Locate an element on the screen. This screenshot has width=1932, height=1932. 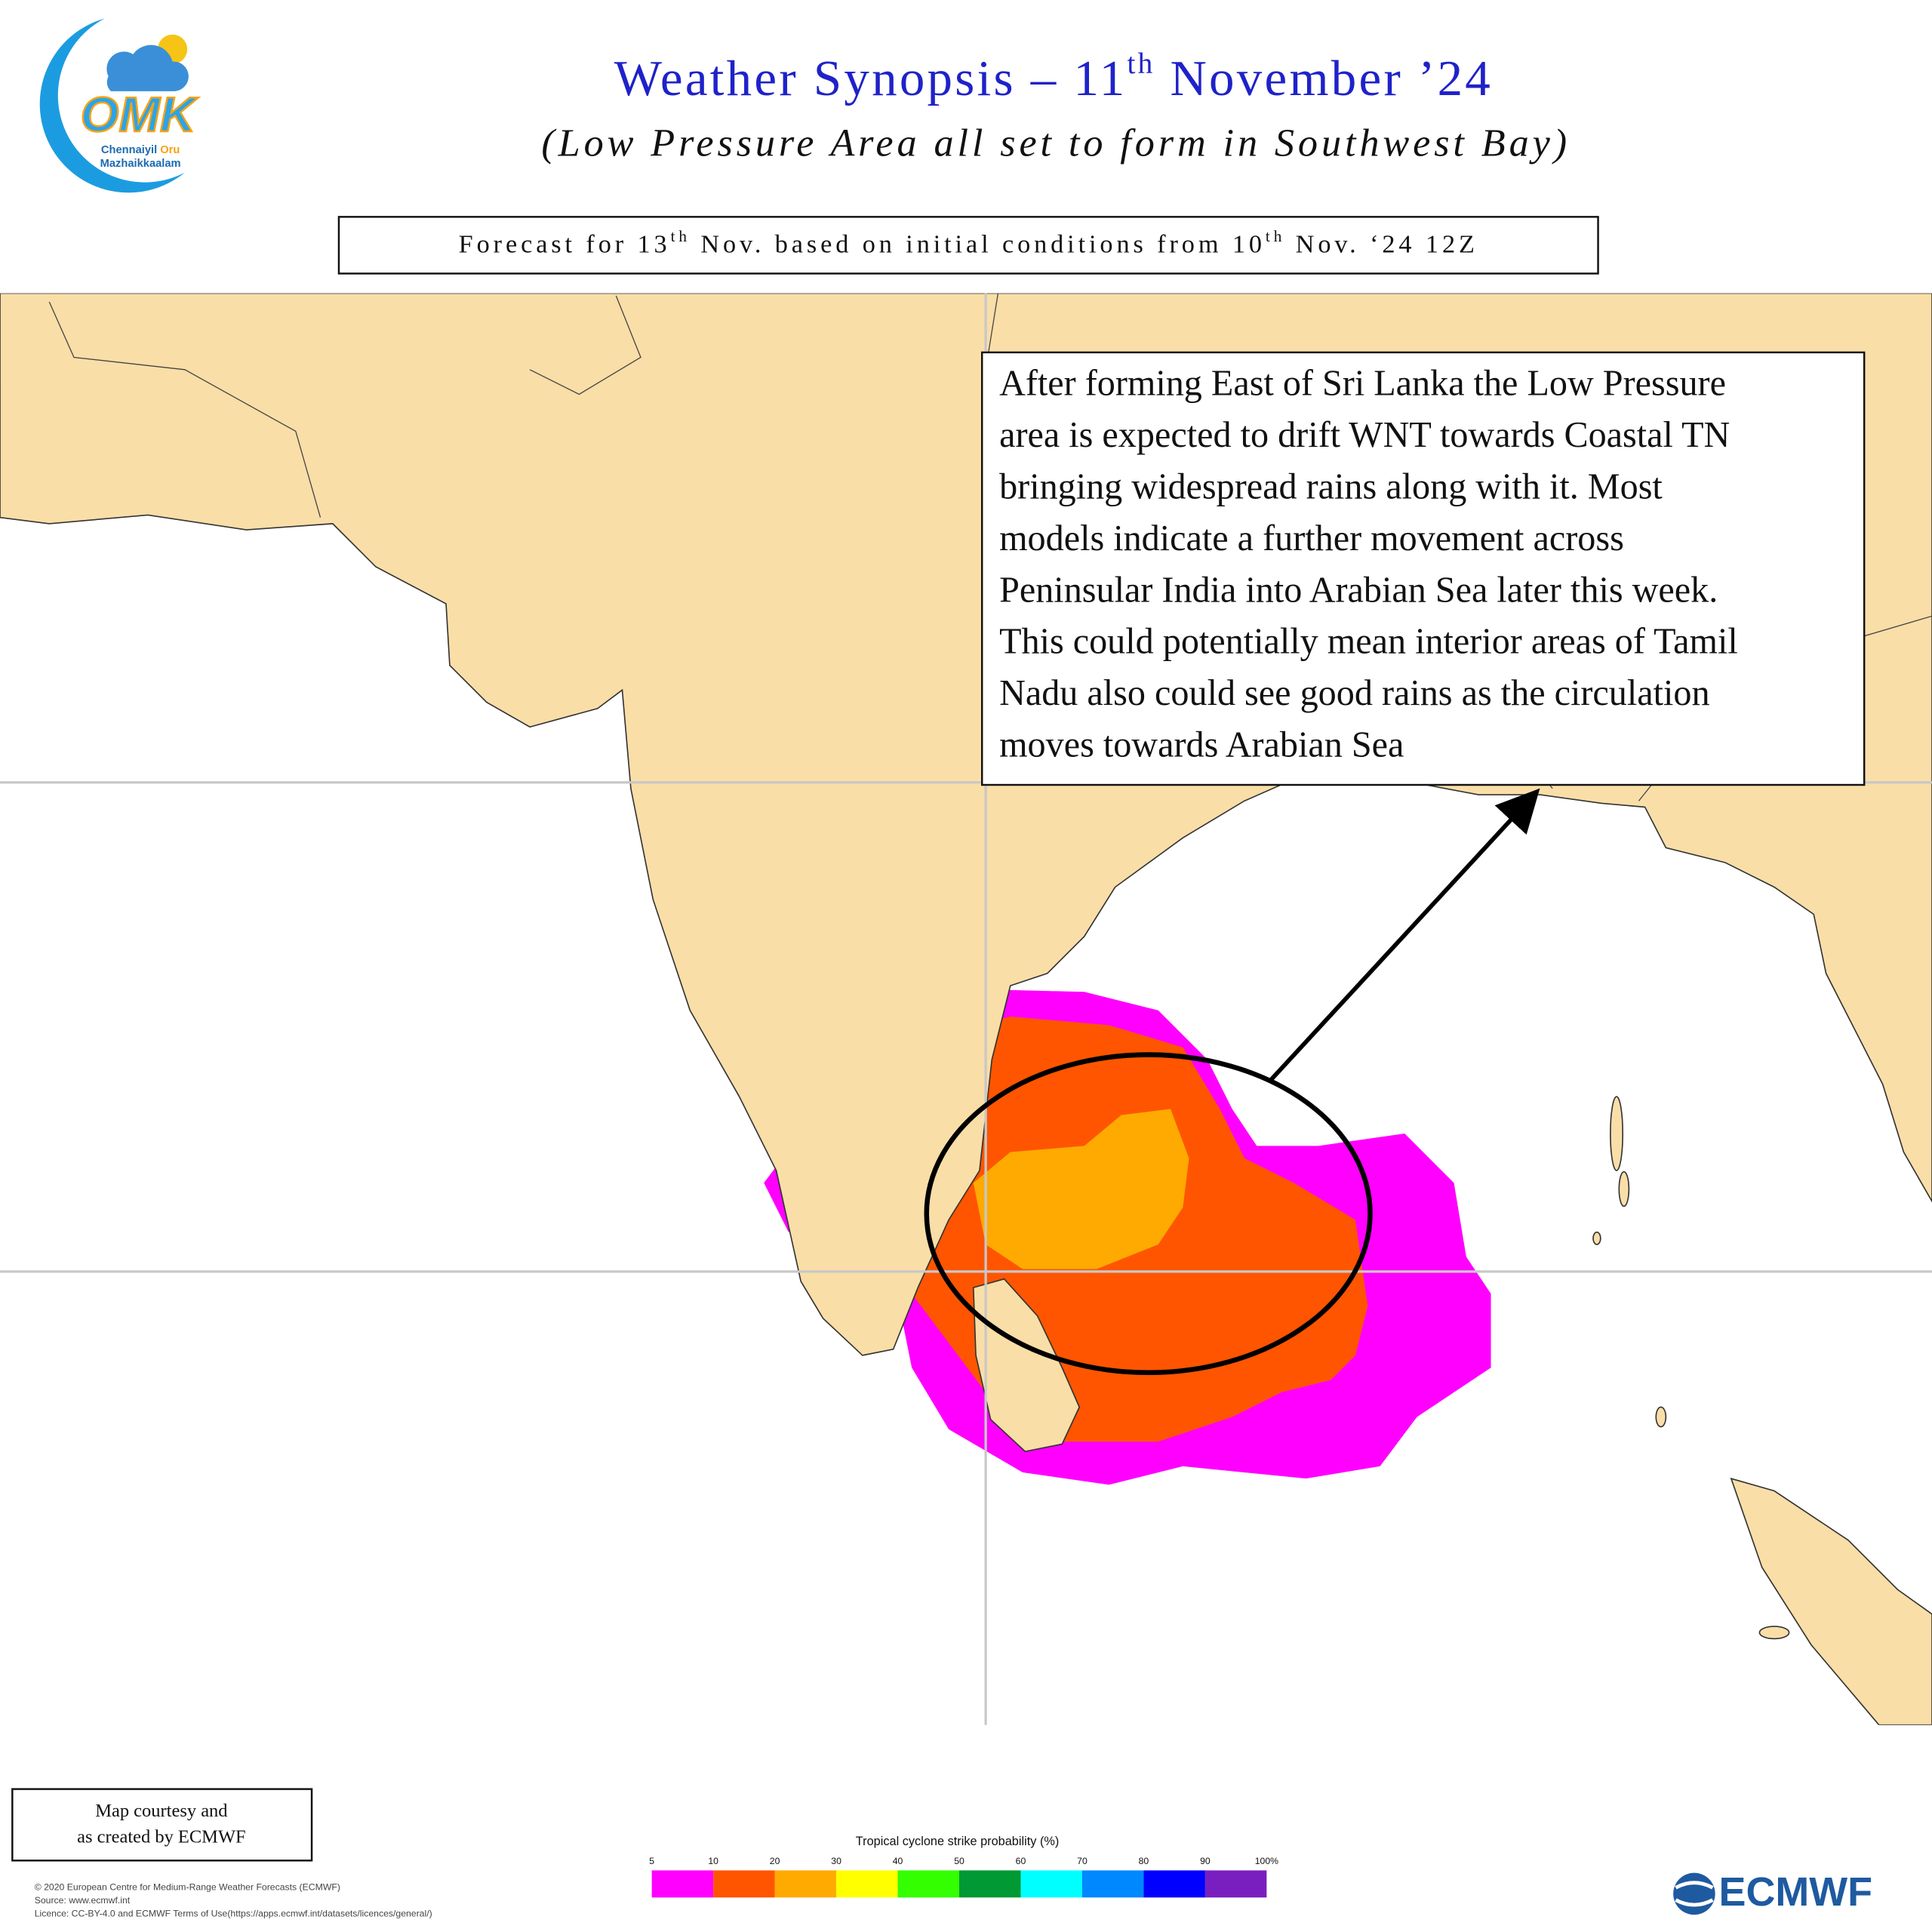
arrow is located at coordinates (1403, 936).